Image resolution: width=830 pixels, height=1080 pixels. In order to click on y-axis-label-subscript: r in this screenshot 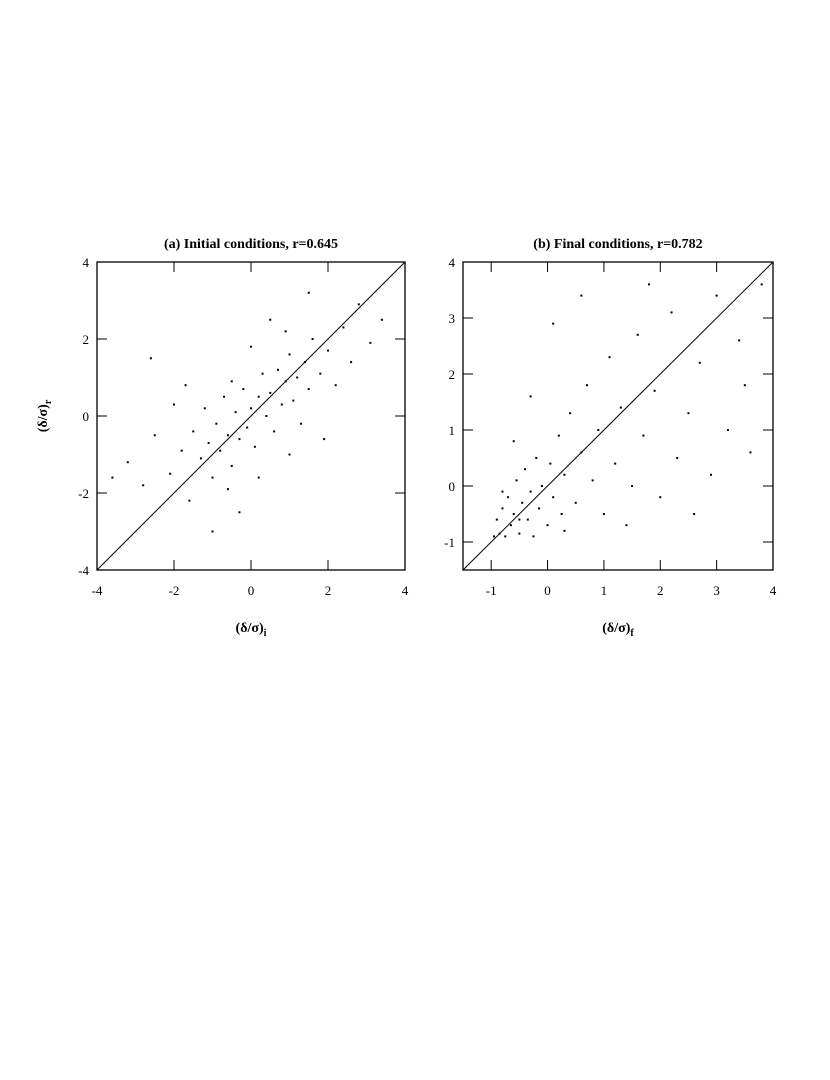, I will do `click(48, 401)`.